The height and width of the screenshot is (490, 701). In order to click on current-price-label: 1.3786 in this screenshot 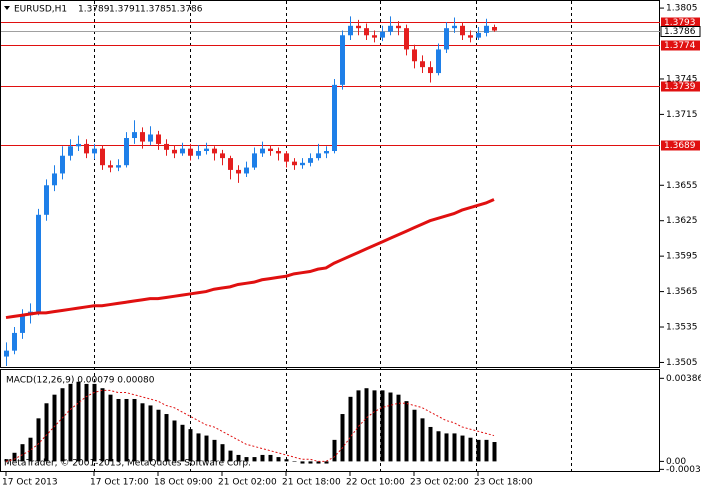, I will do `click(680, 32)`.